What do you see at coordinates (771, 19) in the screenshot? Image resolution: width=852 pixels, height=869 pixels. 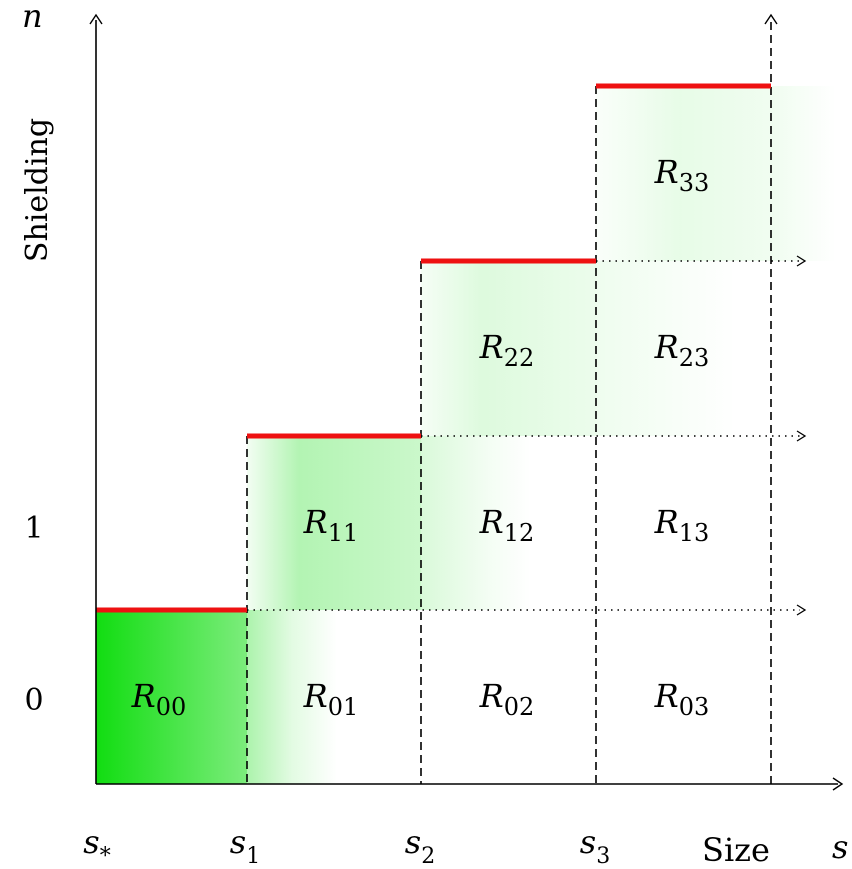 I see `dashed-line-size-arrowhead` at bounding box center [771, 19].